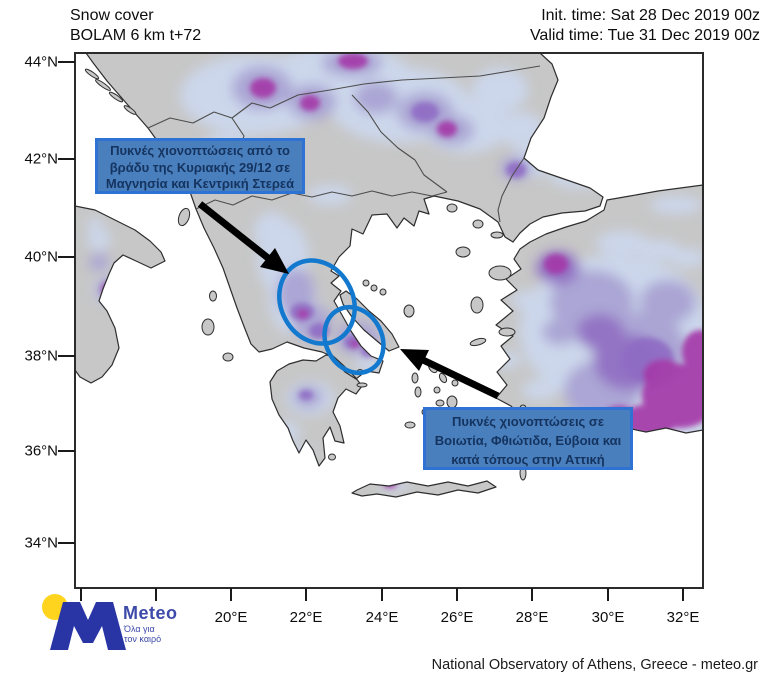 The height and width of the screenshot is (687, 770). What do you see at coordinates (150, 613) in the screenshot?
I see `meteo-brand-text: Meteo` at bounding box center [150, 613].